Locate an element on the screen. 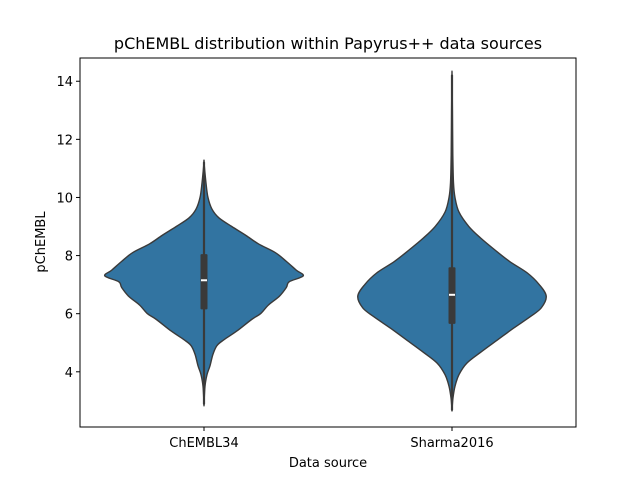 This screenshot has height=480, width=640. y-tick-label: 6 is located at coordinates (69, 315).